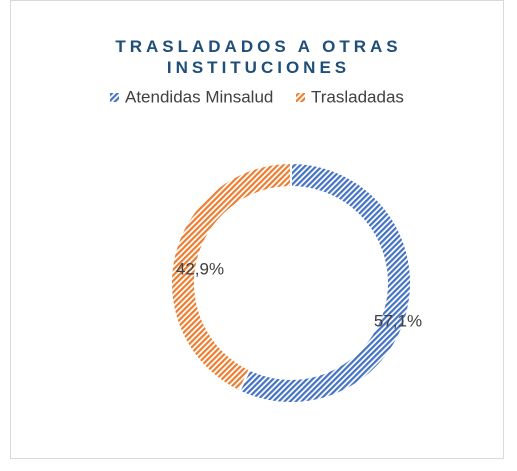 The width and height of the screenshot is (517, 471). Describe the element at coordinates (231, 277) in the screenshot. I see `donut-slice` at that location.